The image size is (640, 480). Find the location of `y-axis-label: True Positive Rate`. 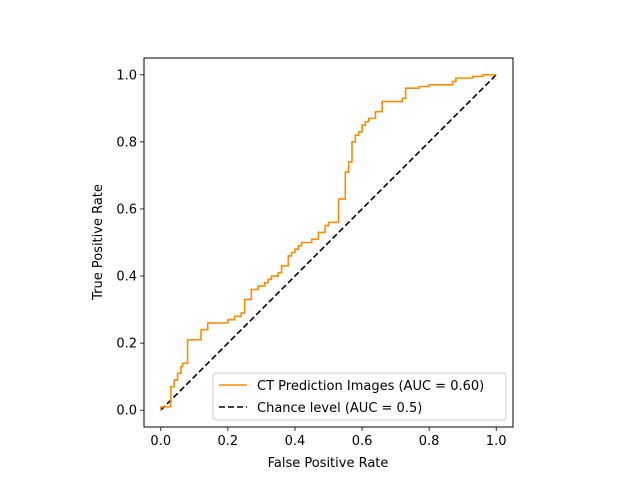

y-axis-label: True Positive Rate is located at coordinates (98, 242).